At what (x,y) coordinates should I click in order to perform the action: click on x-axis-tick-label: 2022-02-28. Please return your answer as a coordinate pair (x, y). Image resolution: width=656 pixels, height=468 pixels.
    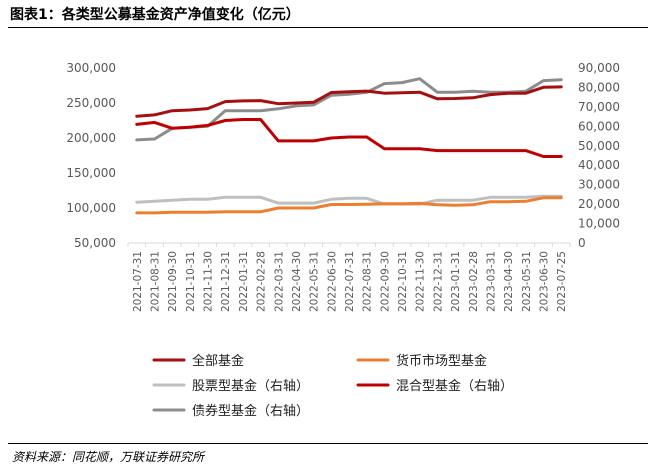
    Looking at the image, I should click on (262, 281).